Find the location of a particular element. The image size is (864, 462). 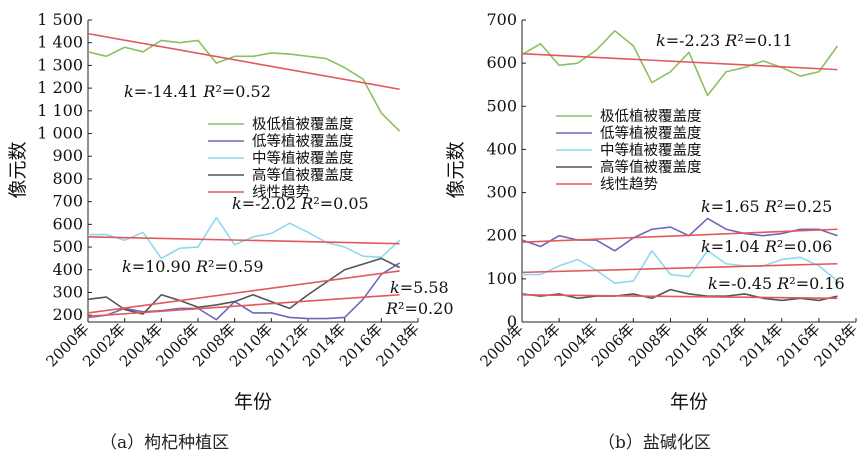

caption-b: （b）盐碱化区 is located at coordinates (654, 443).